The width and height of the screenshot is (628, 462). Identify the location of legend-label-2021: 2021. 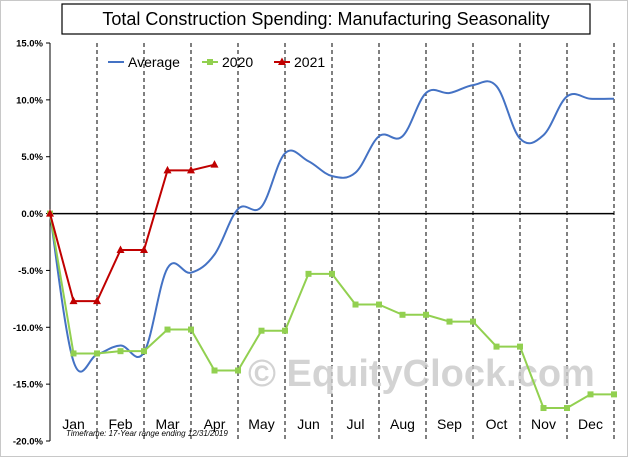
(309, 62).